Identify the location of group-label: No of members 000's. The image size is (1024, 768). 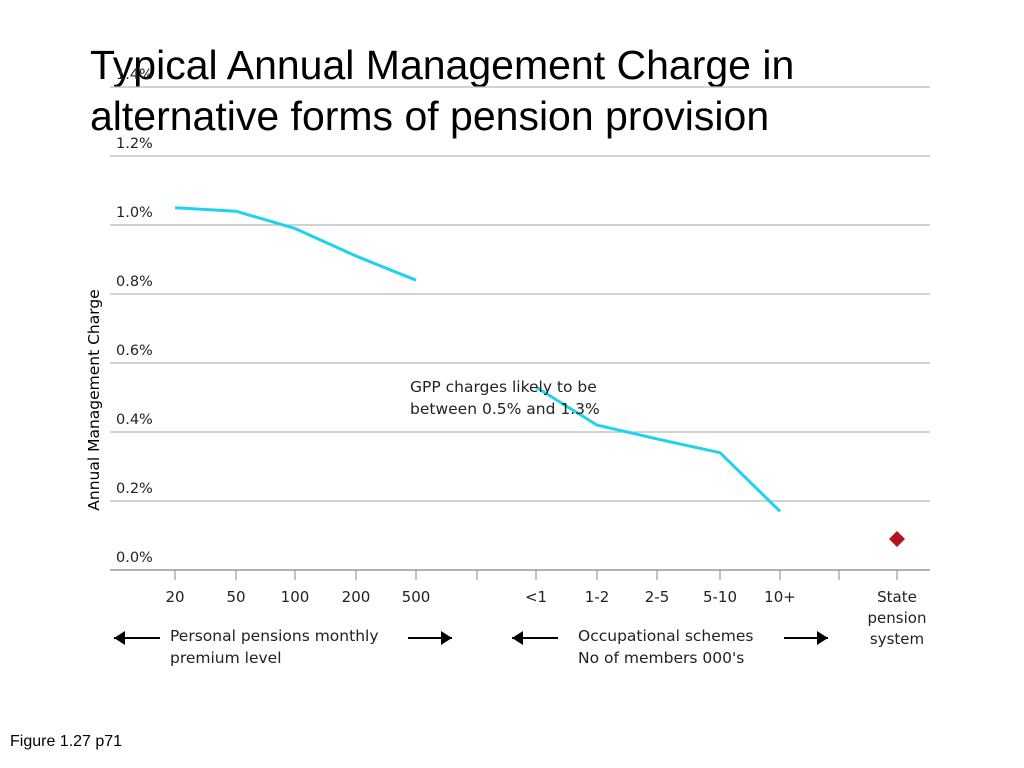
(661, 658).